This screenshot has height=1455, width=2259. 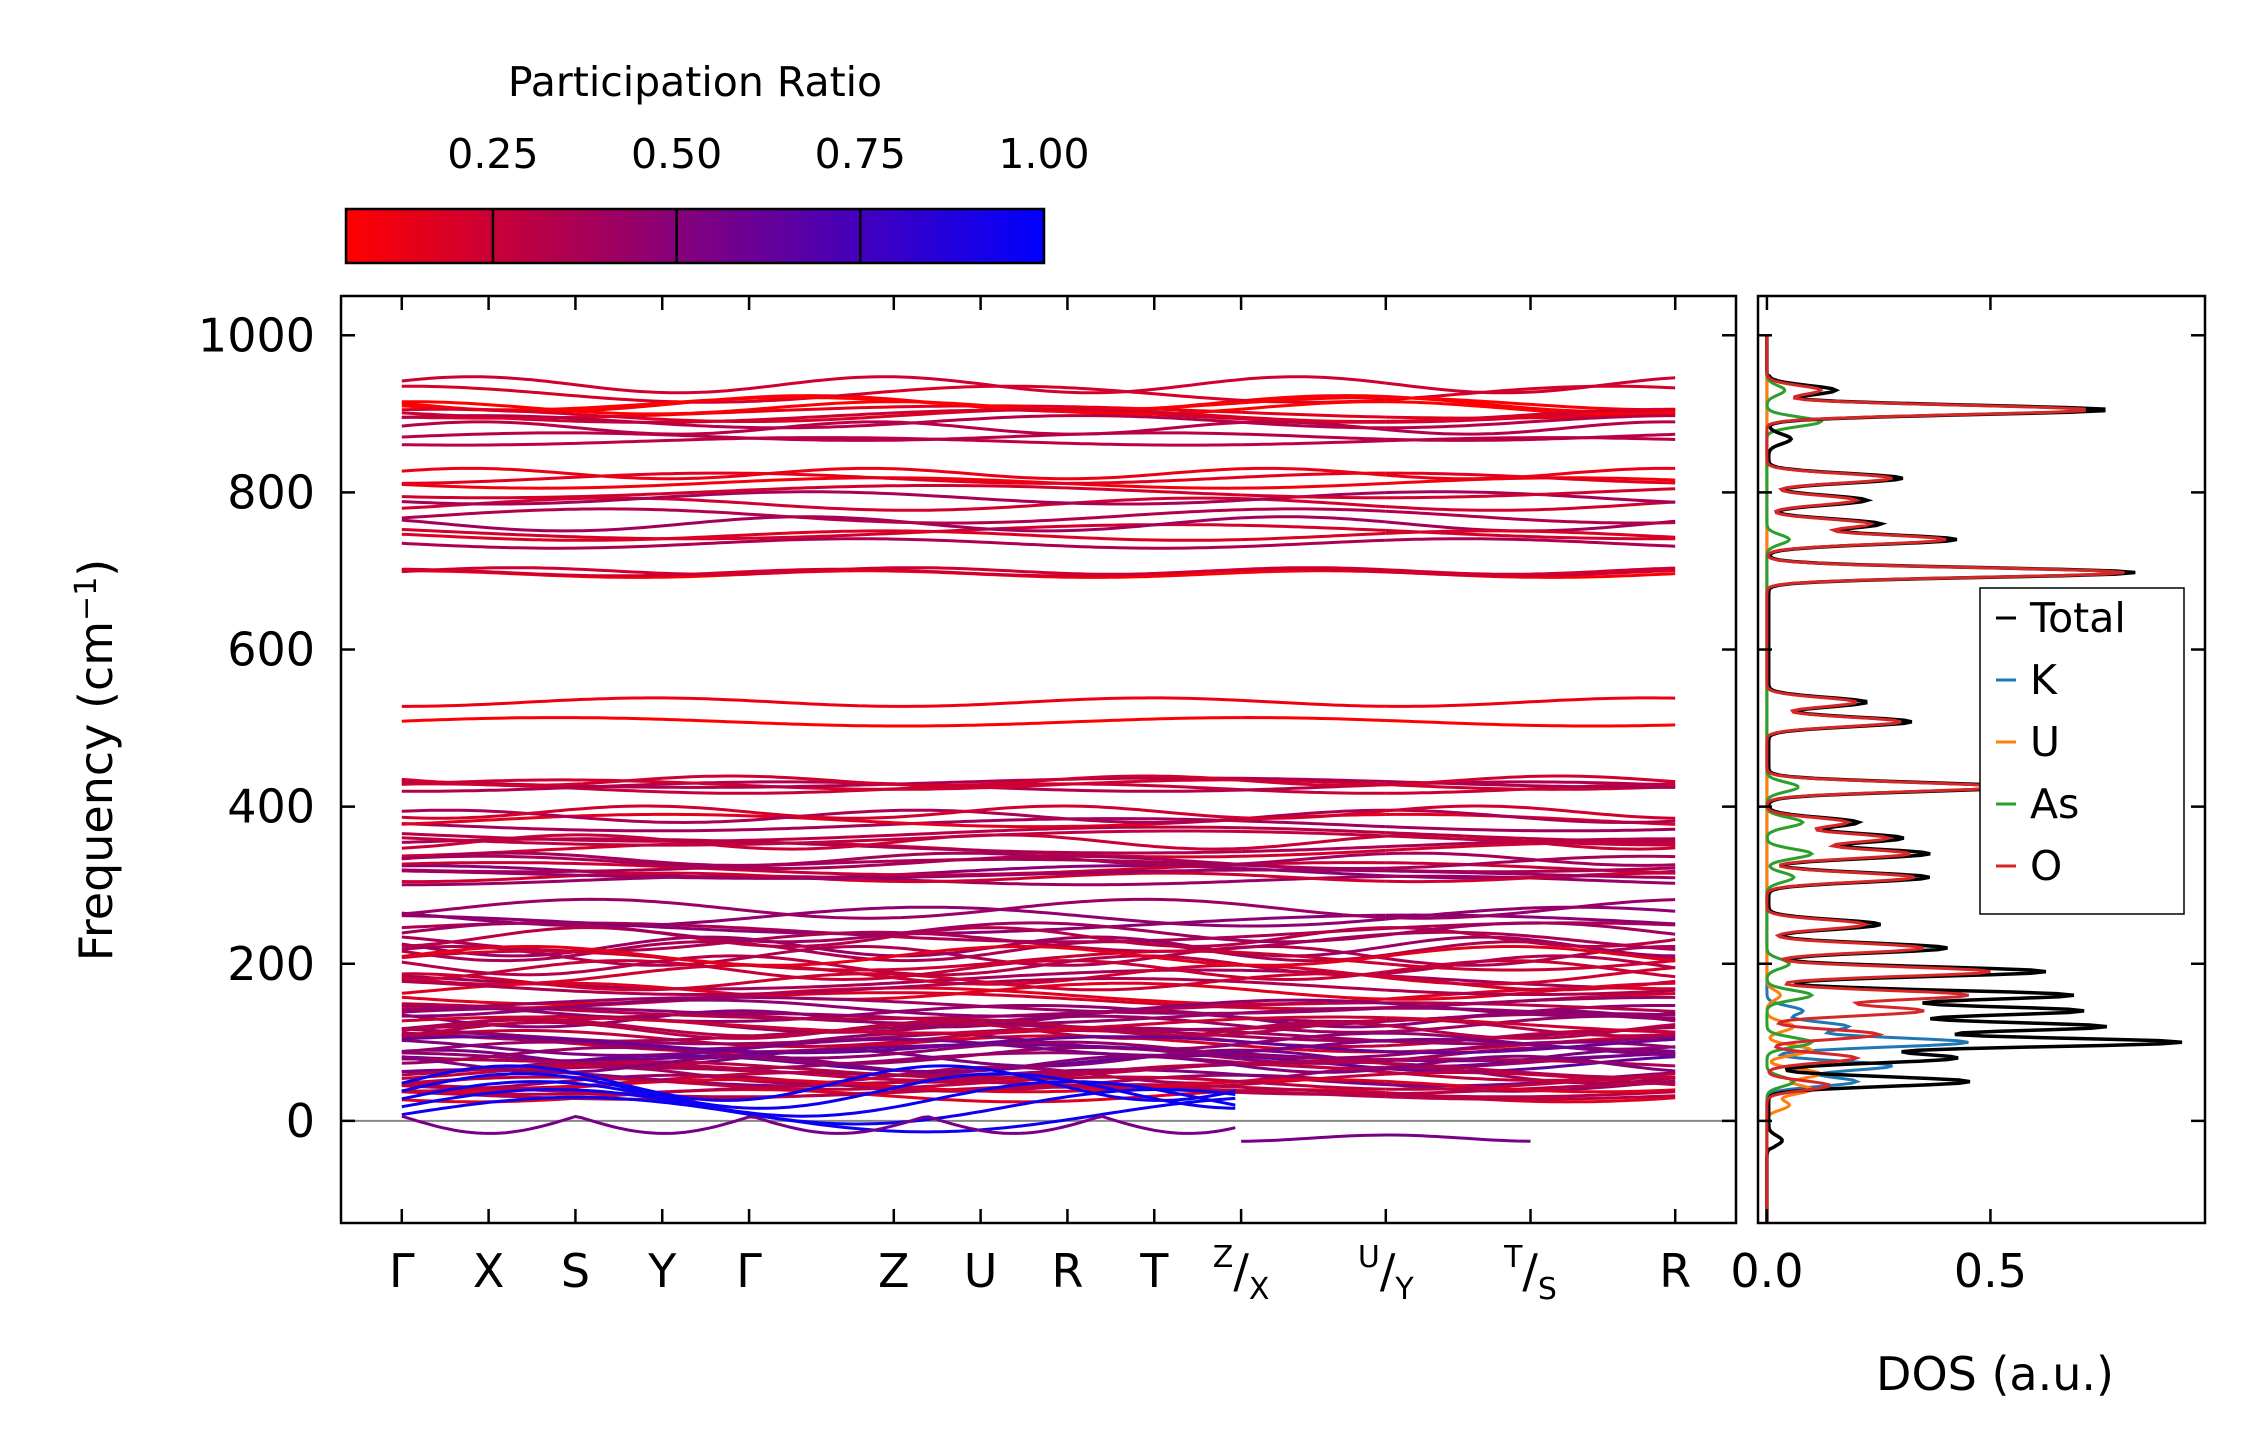 I want to click on dos-frame, so click(x=1981, y=759).